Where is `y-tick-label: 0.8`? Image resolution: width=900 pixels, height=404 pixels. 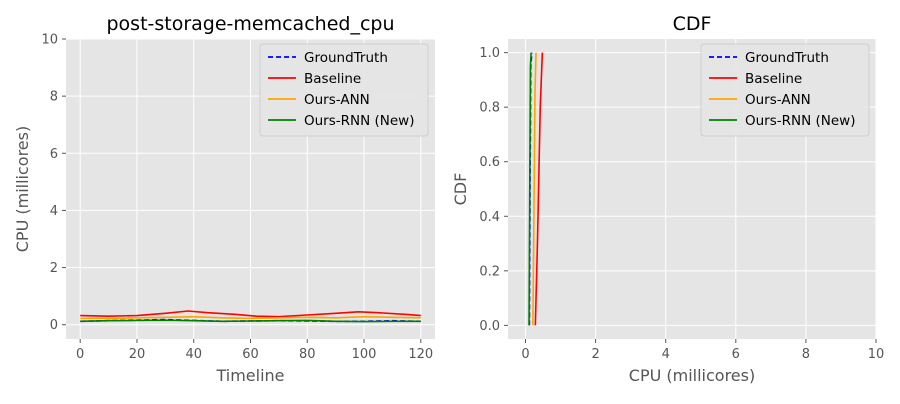
y-tick-label: 0.8 is located at coordinates (489, 108).